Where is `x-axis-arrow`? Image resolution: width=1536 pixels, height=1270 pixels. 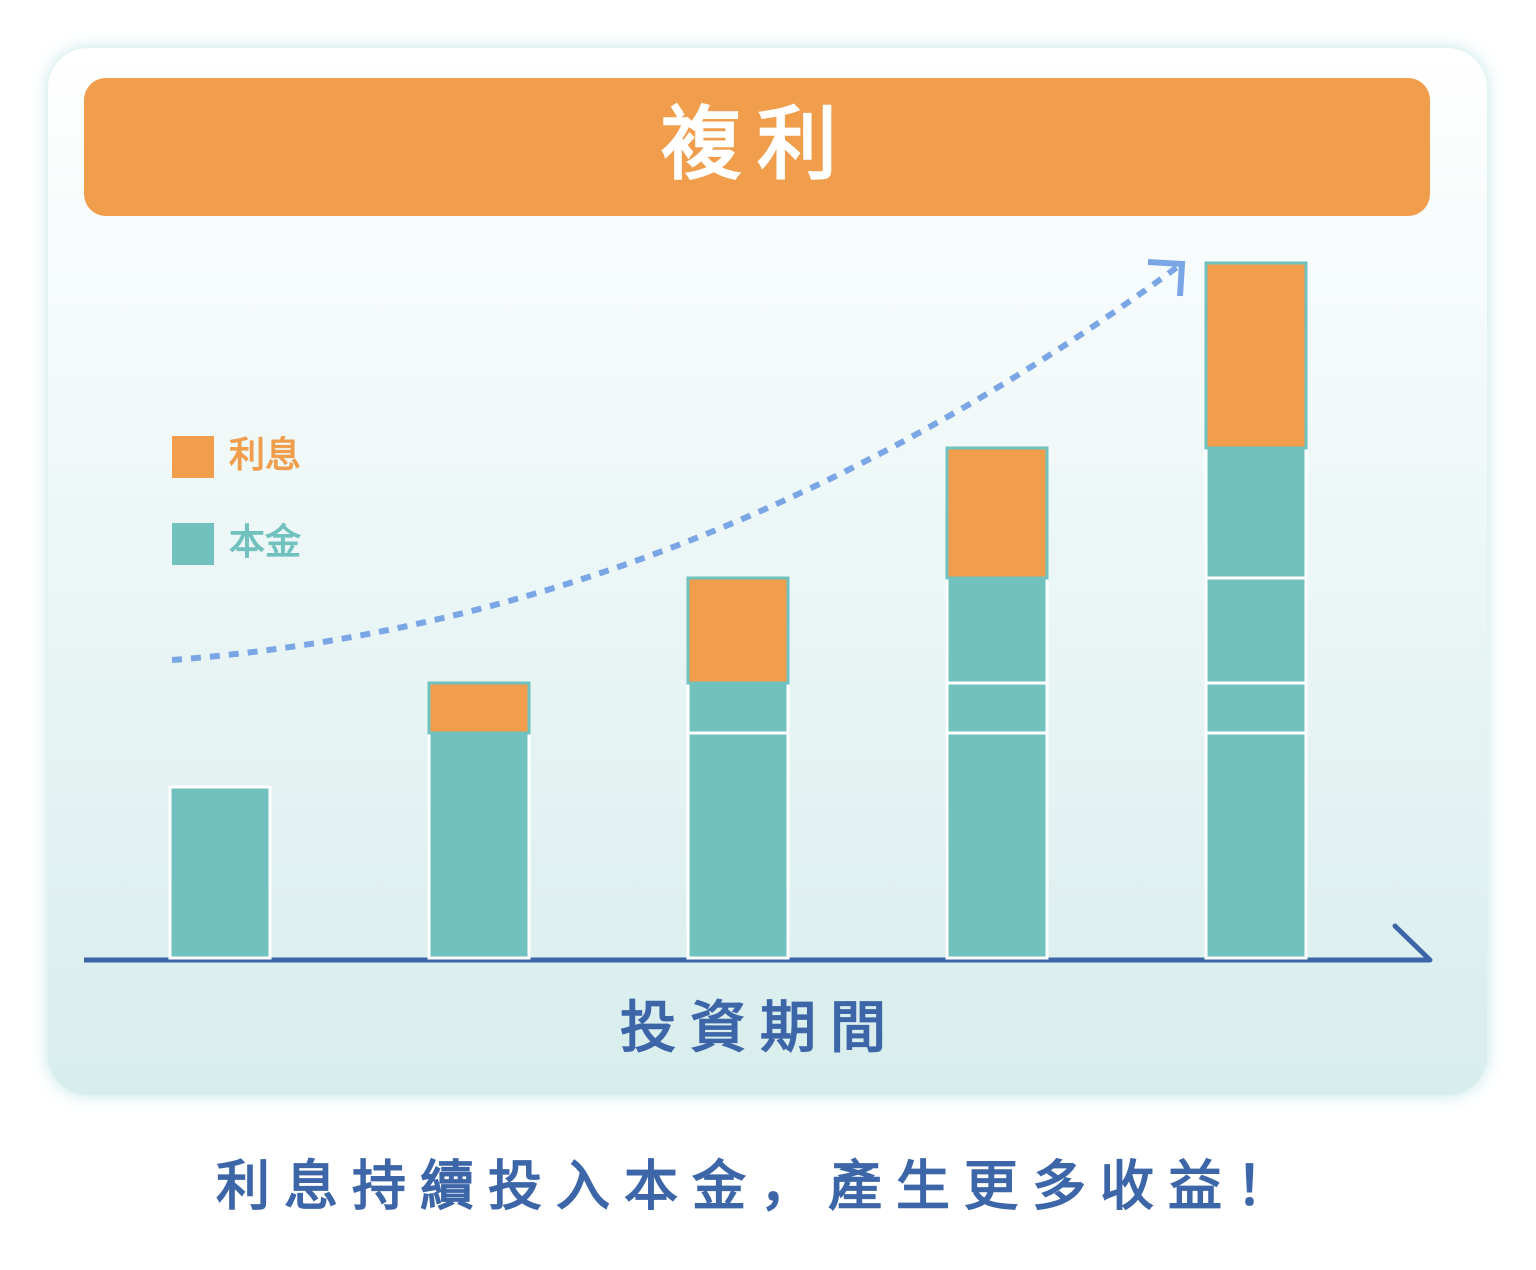
x-axis-arrow is located at coordinates (1412, 943).